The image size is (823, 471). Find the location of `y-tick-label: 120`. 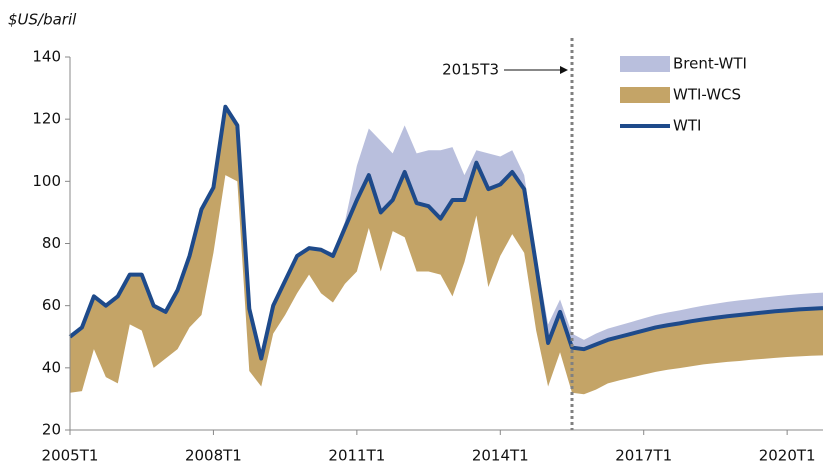

y-tick-label: 120 is located at coordinates (46, 119).